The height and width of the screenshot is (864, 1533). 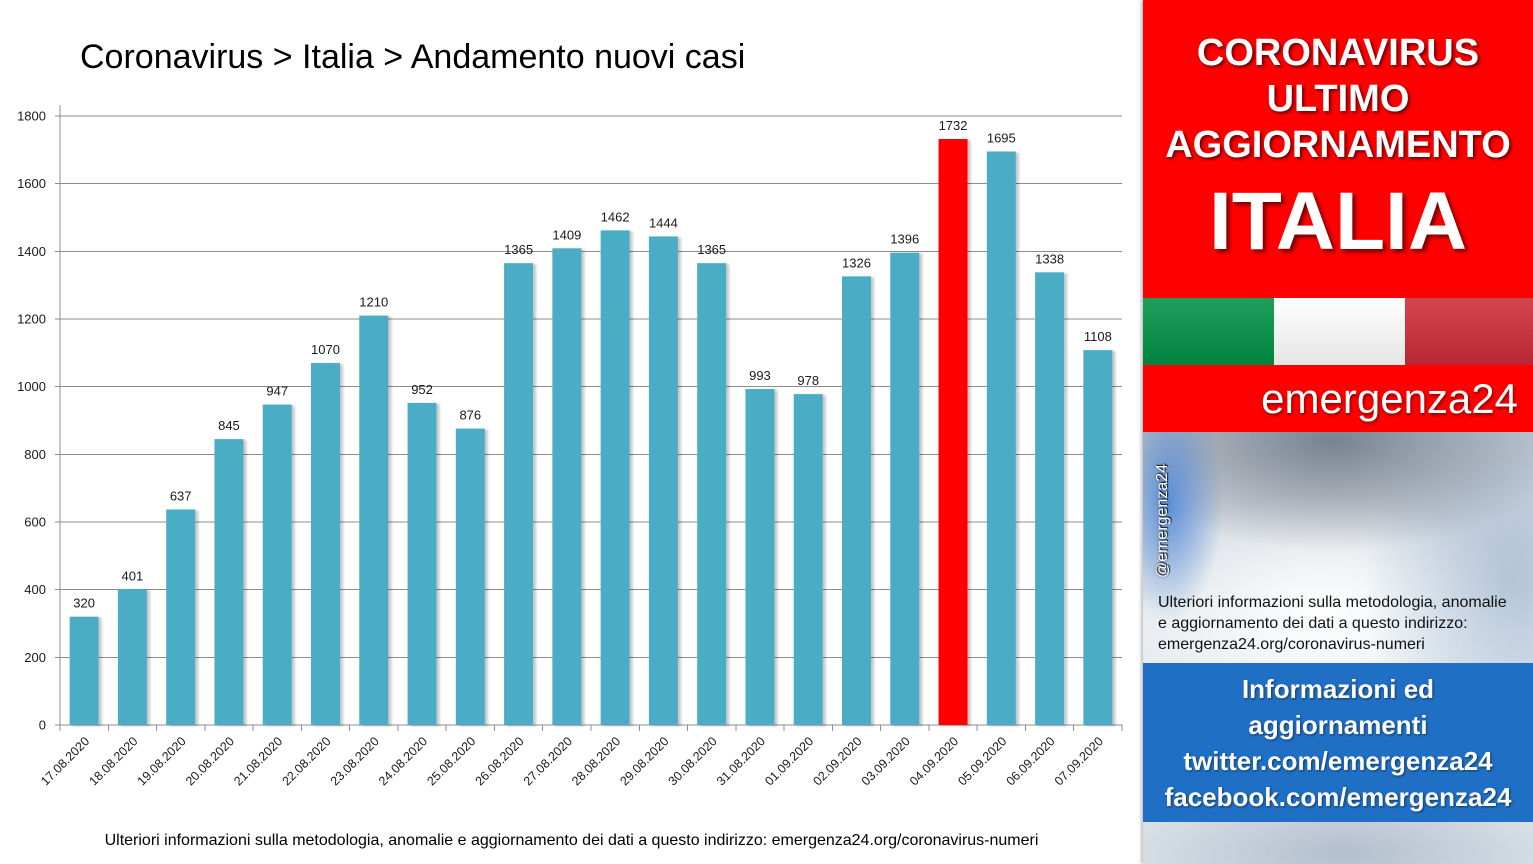 What do you see at coordinates (1469, 331) in the screenshot?
I see `flag-red-stripe` at bounding box center [1469, 331].